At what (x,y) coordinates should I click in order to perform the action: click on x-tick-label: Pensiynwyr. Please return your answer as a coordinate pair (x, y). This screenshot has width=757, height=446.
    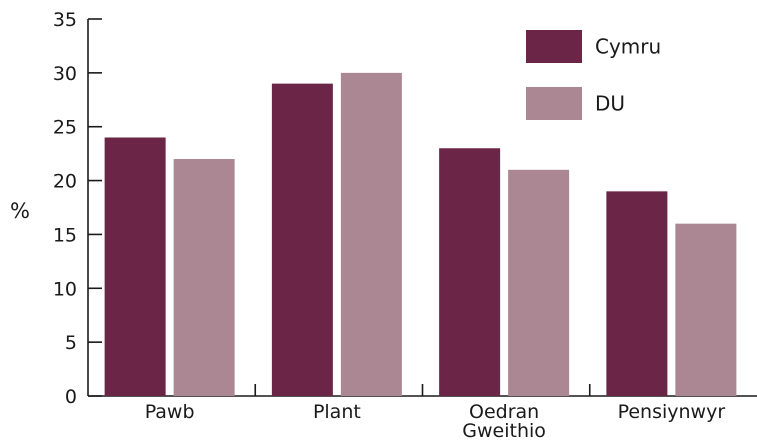
    Looking at the image, I should click on (672, 412).